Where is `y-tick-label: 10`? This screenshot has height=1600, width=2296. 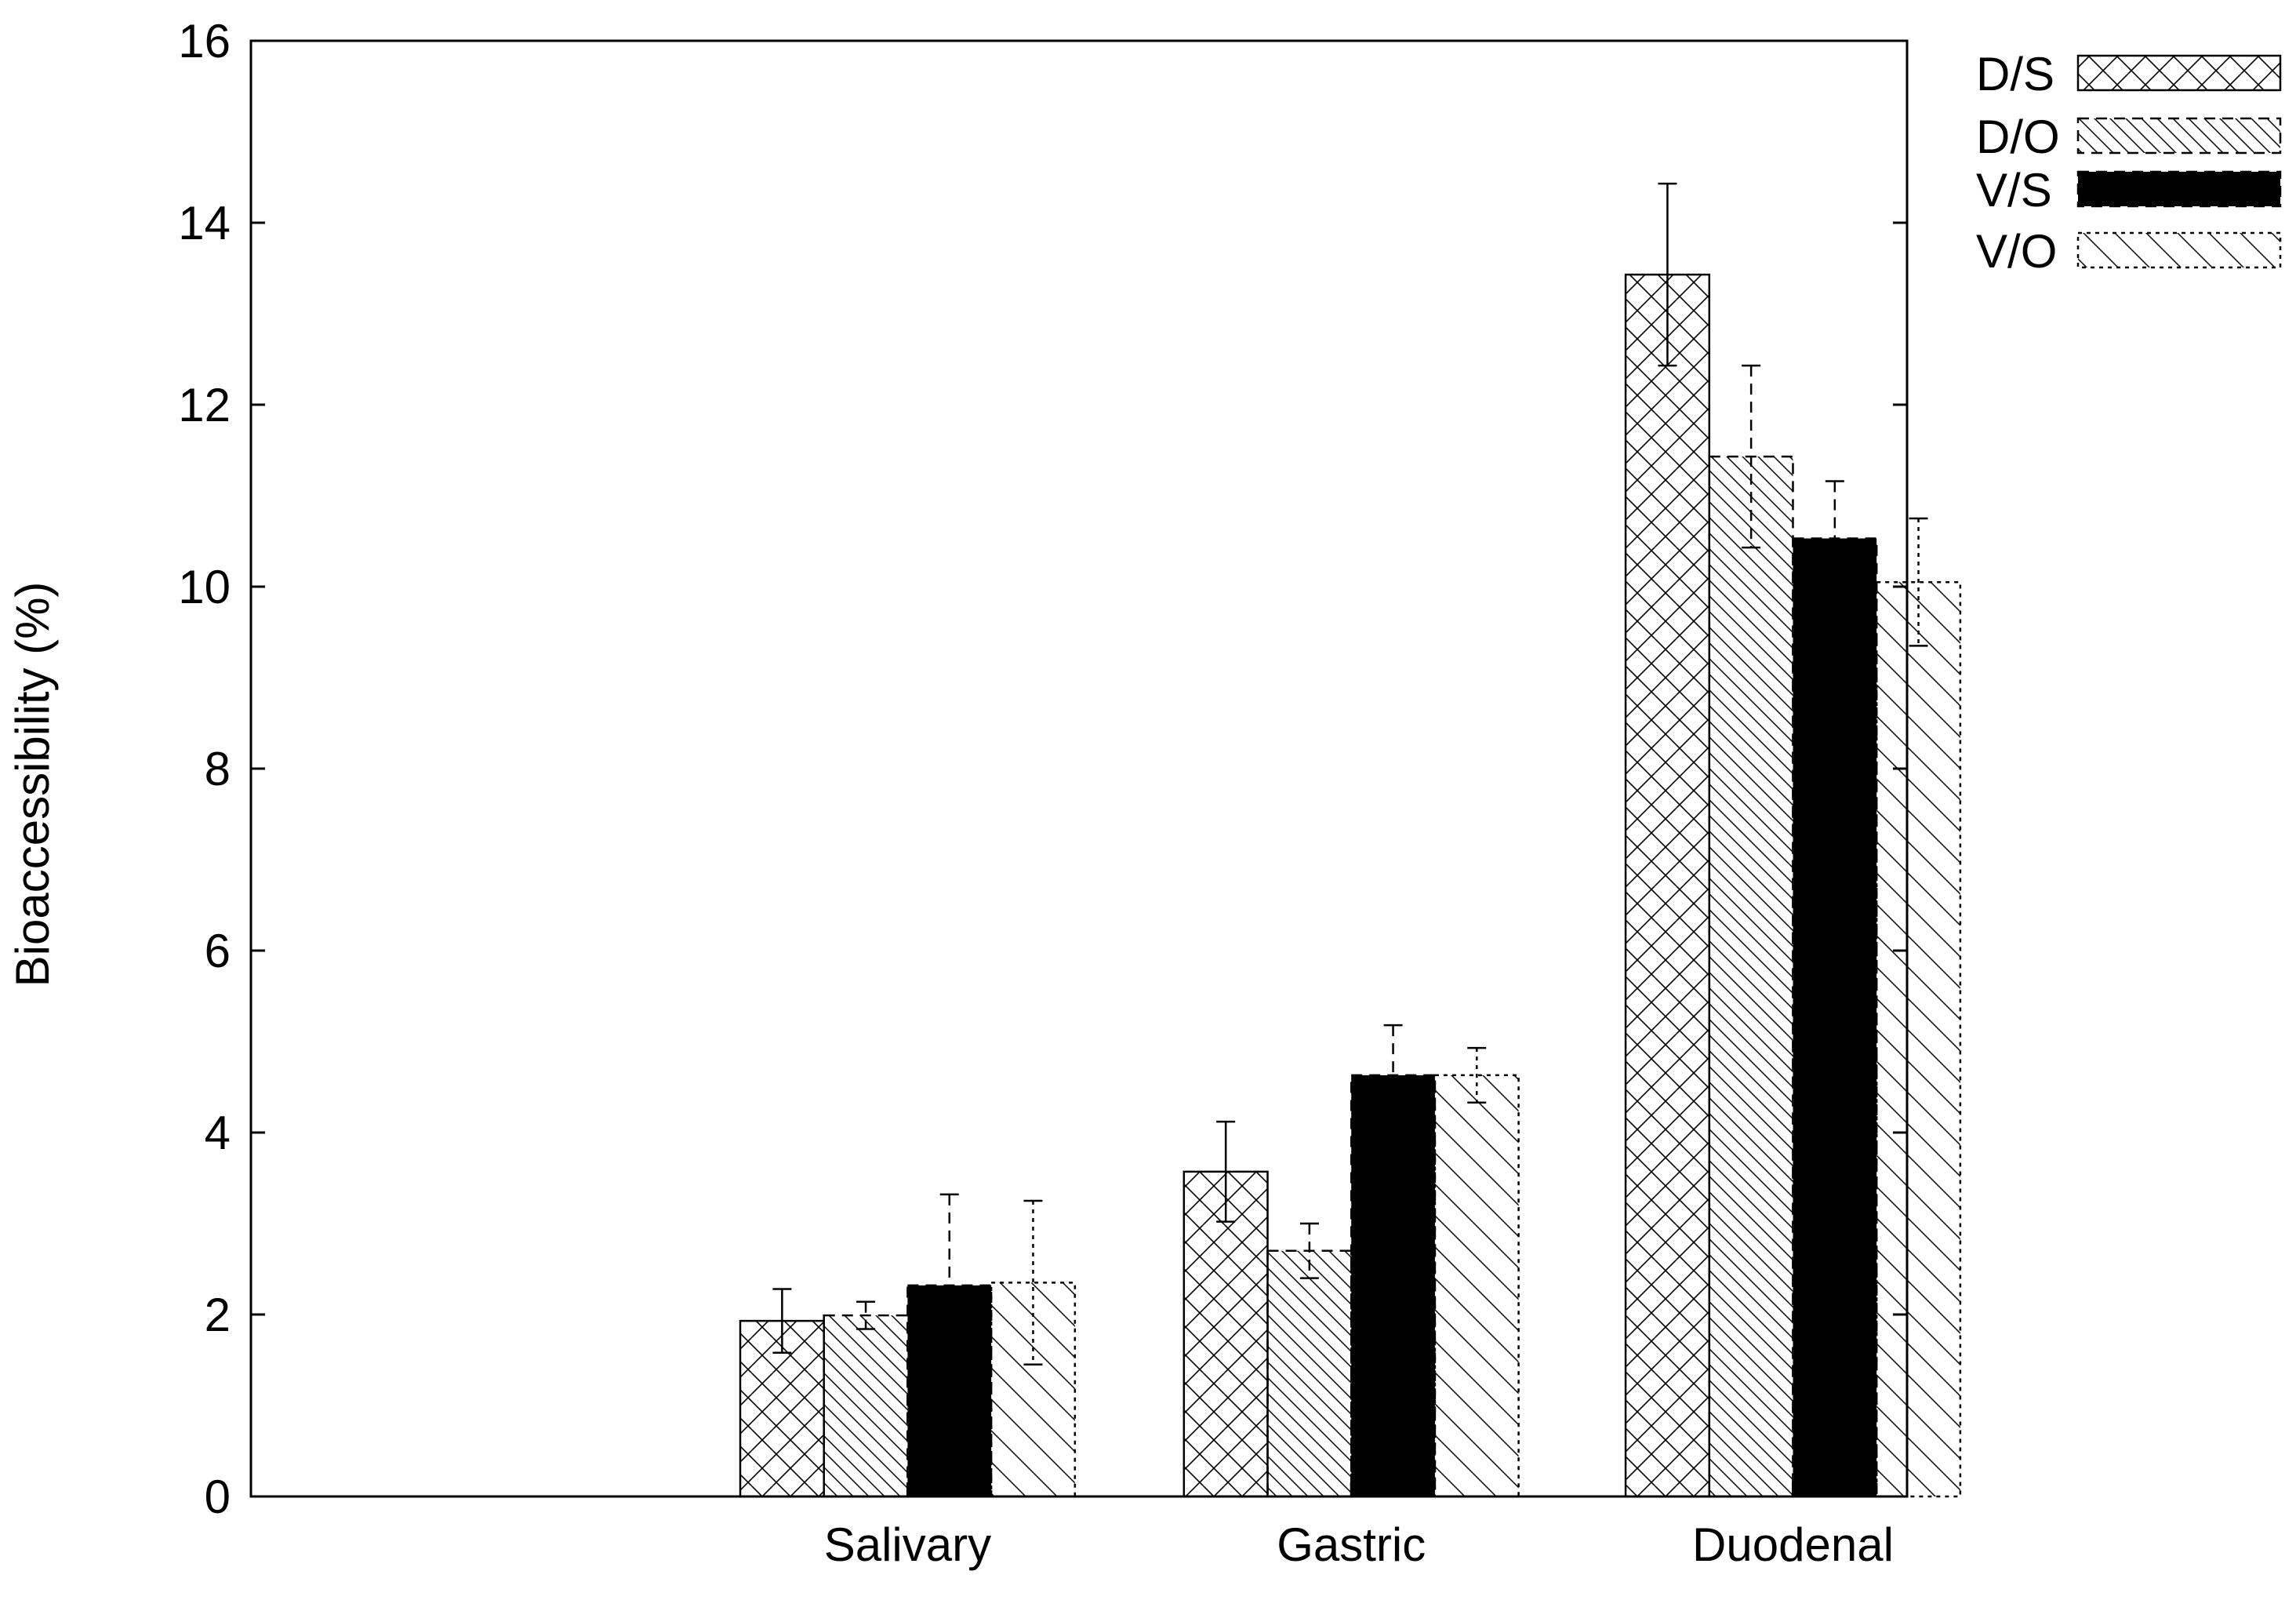 y-tick-label: 10 is located at coordinates (204, 587).